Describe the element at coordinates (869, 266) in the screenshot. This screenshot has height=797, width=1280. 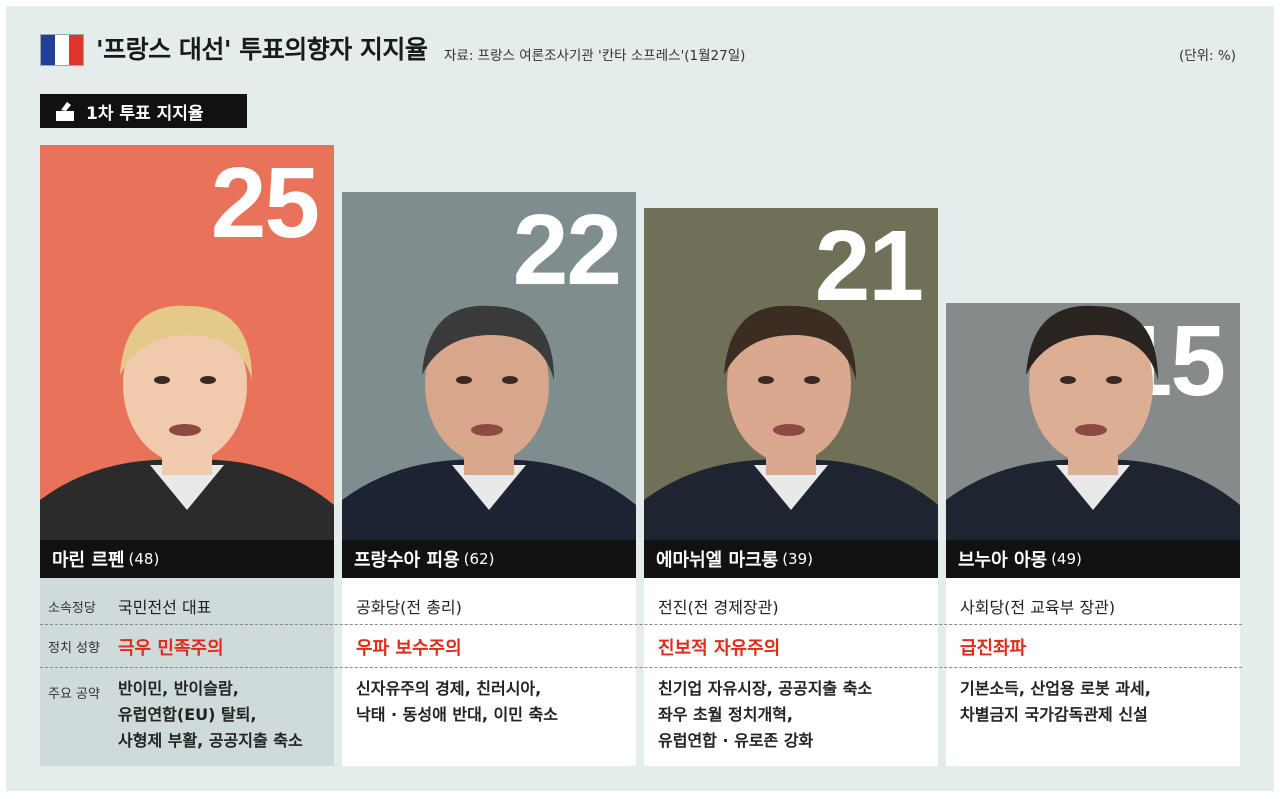
I see `bar-value-label: 21` at that location.